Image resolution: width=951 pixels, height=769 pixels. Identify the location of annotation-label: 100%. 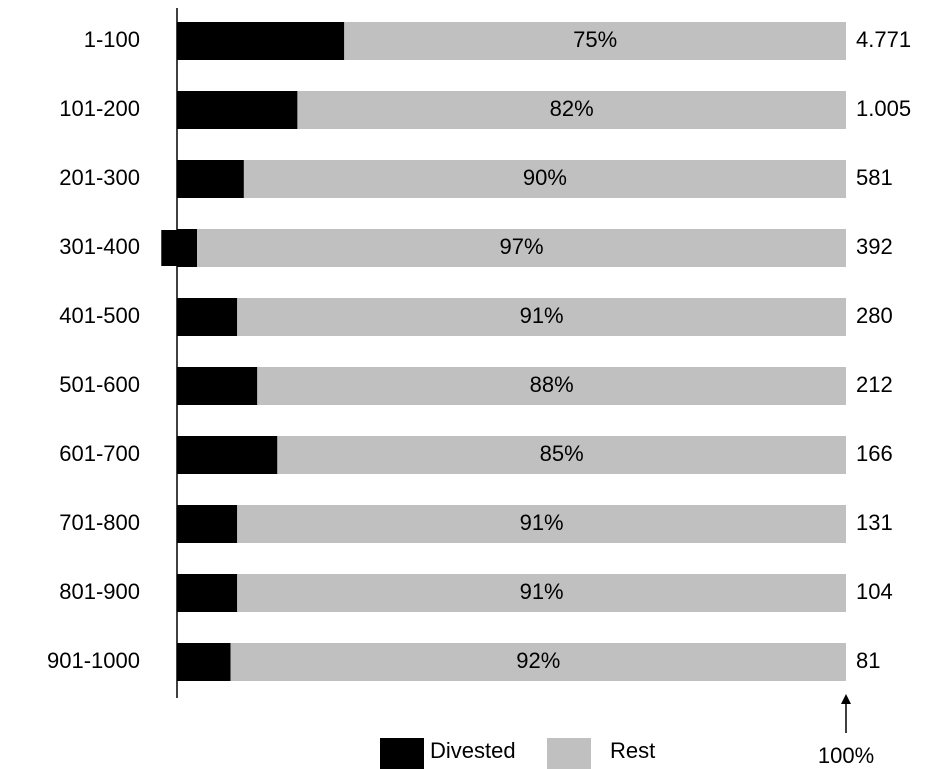
(846, 755).